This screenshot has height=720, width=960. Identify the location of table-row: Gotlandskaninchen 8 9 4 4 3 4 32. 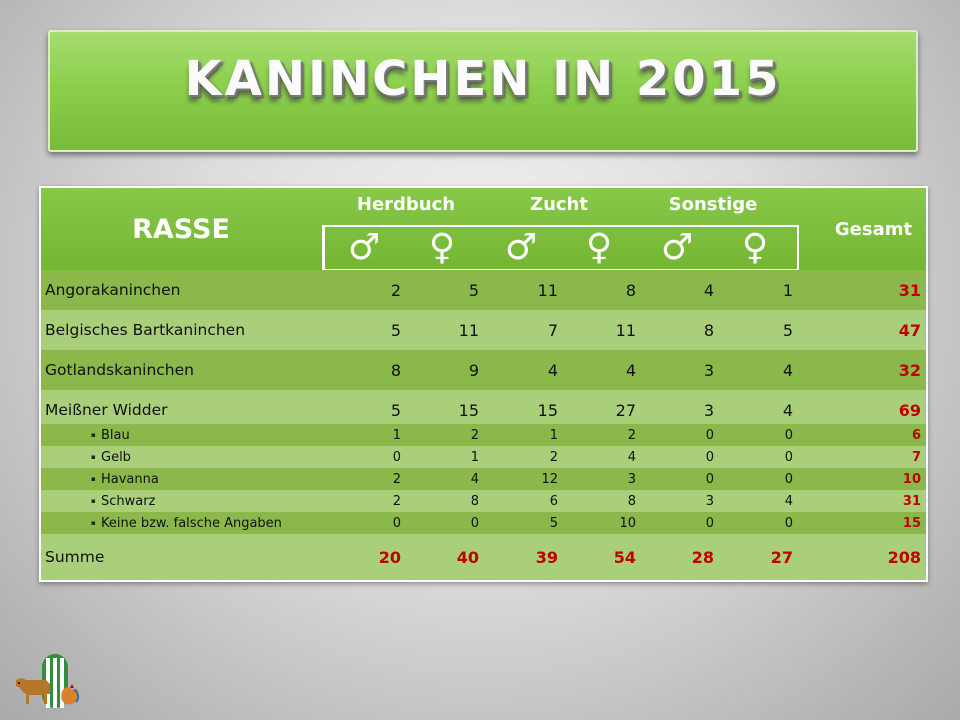
(483, 370).